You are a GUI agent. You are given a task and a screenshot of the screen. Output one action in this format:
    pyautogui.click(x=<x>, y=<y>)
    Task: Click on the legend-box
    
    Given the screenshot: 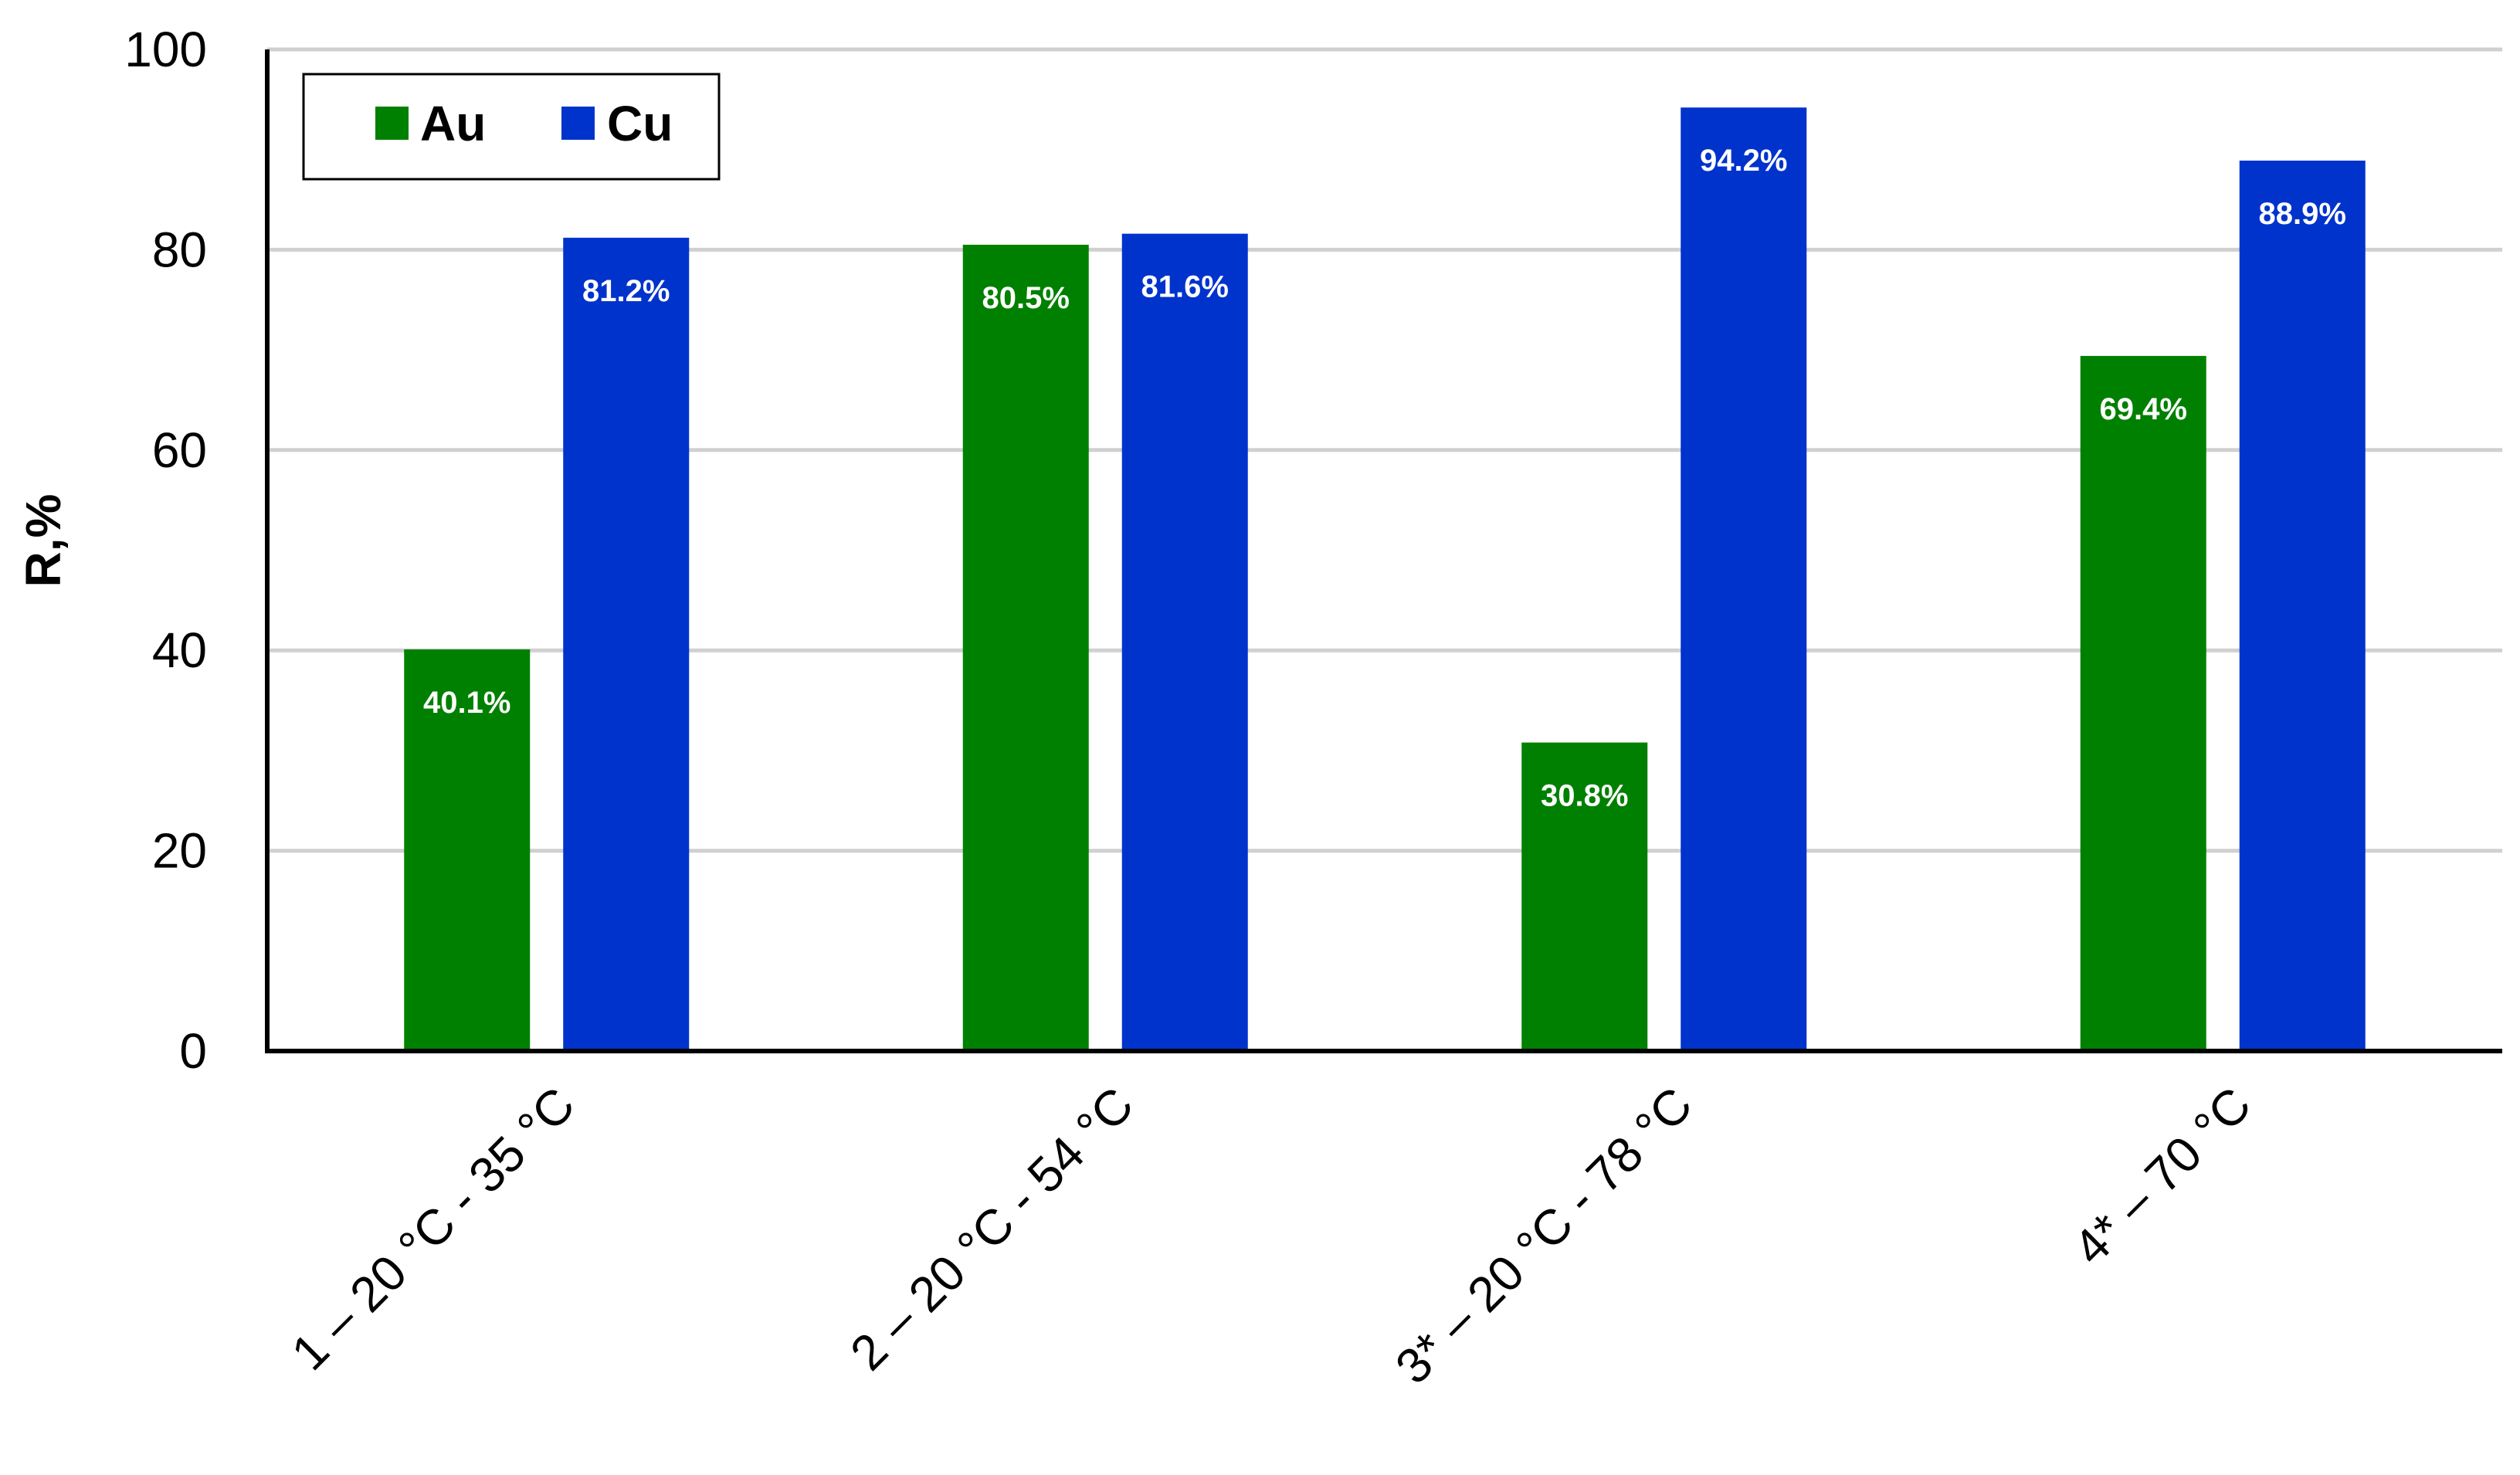 What is the action you would take?
    pyautogui.click(x=511, y=127)
    